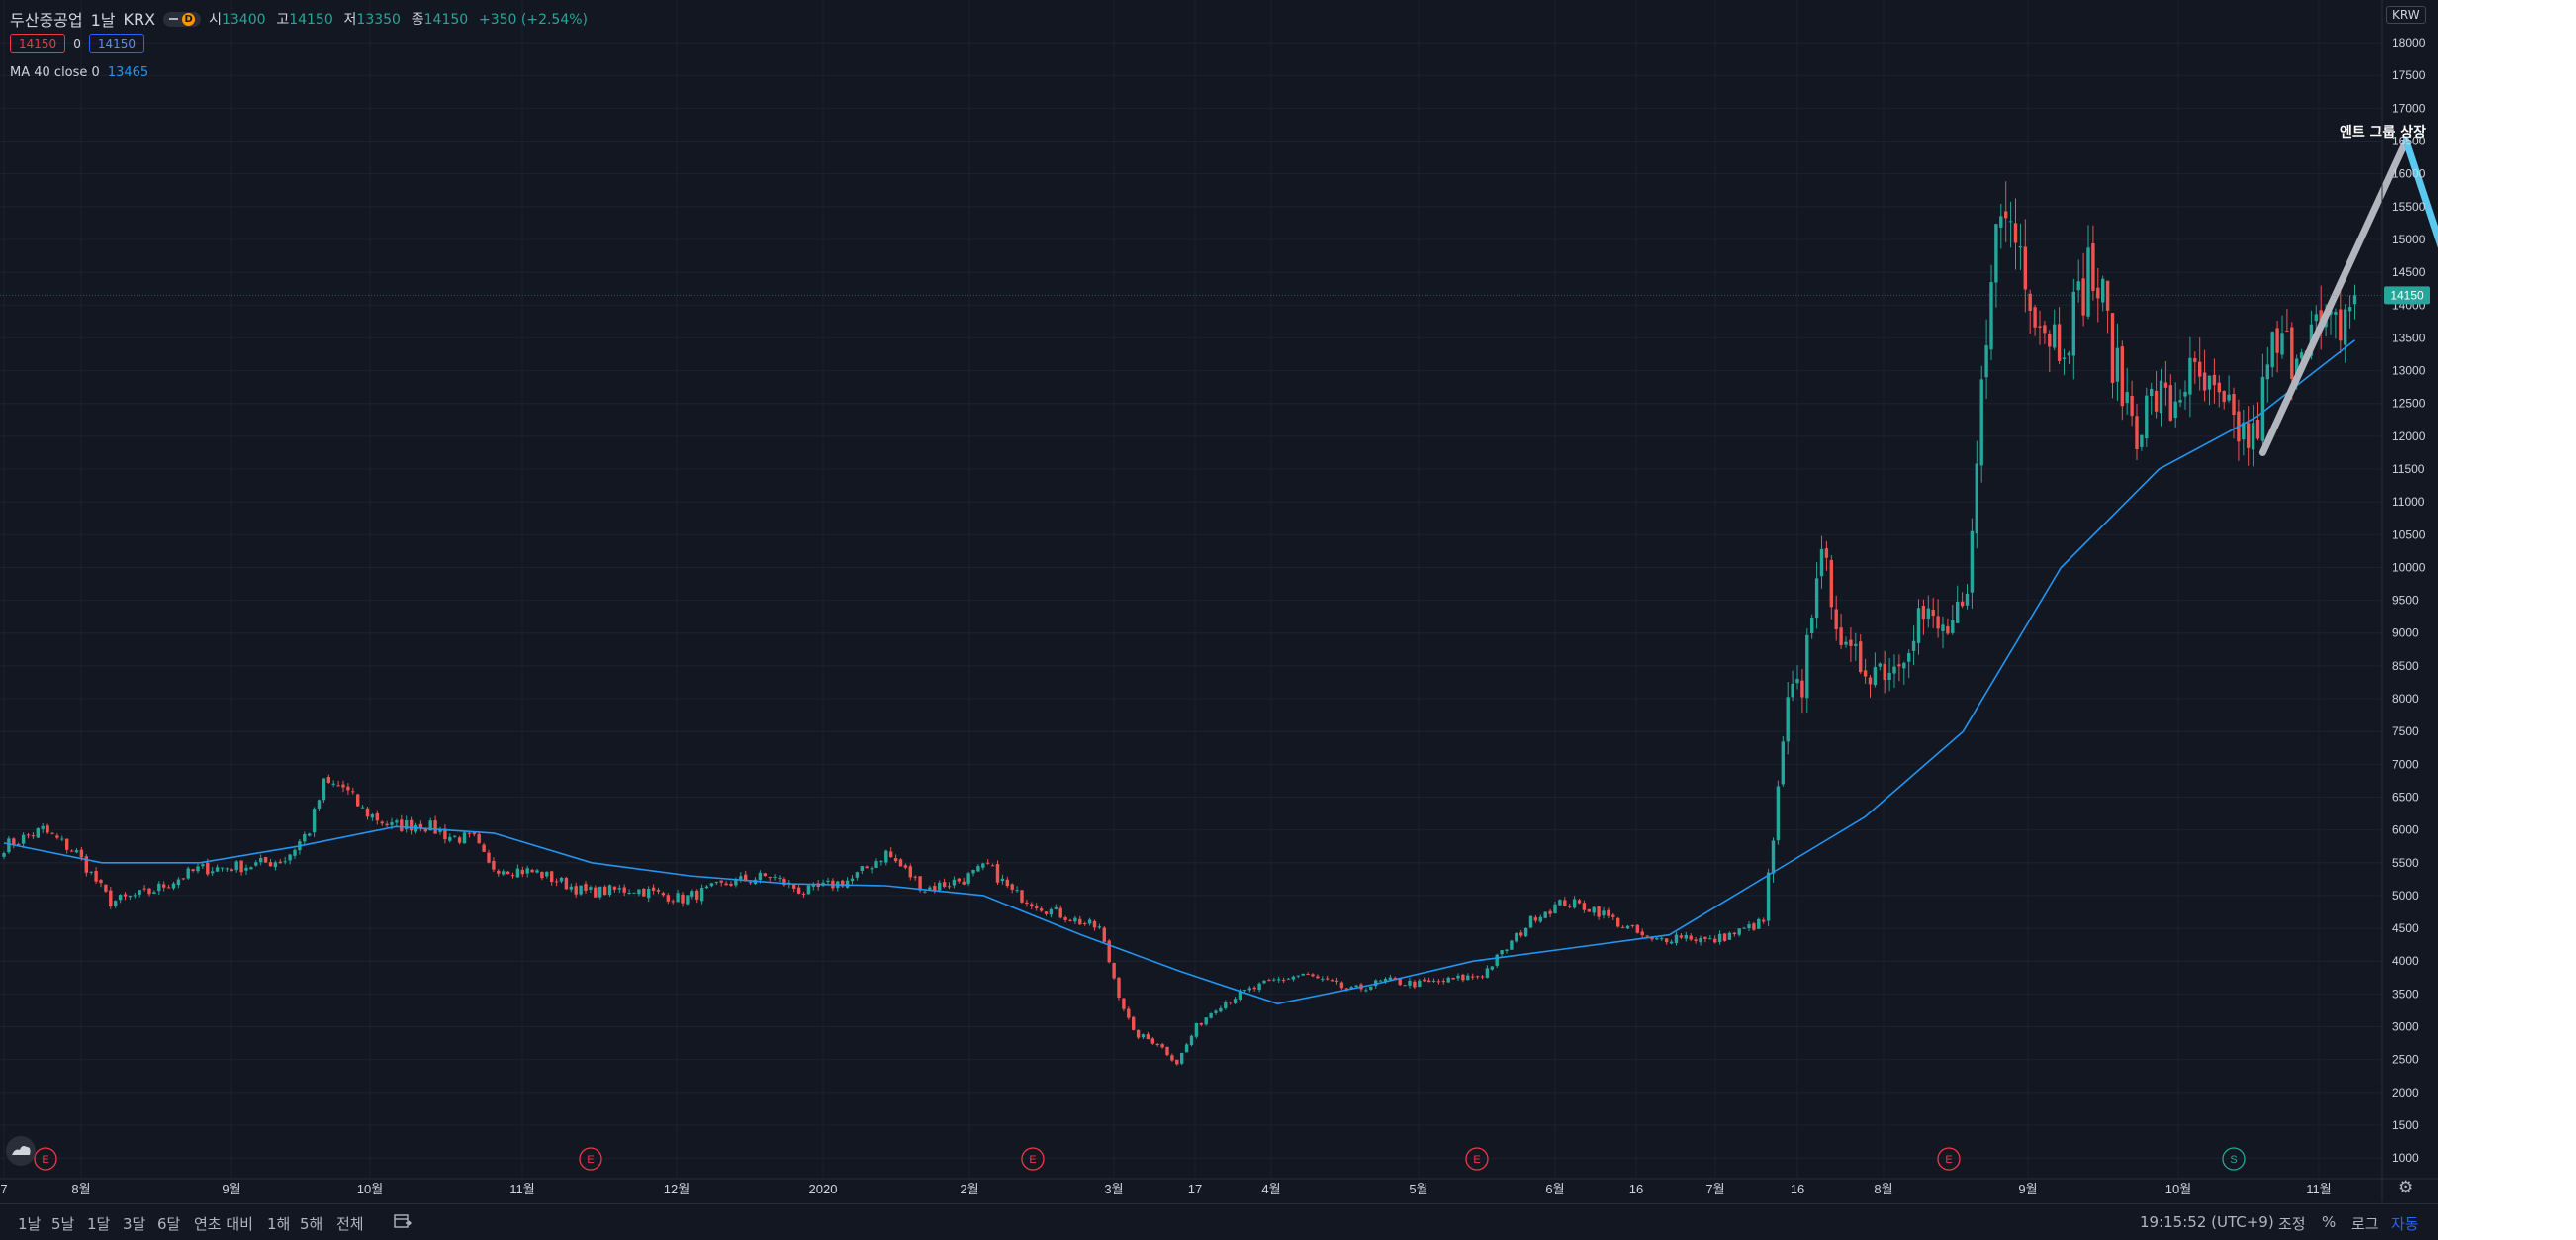  I want to click on calendar-range-icon, so click(403, 1223).